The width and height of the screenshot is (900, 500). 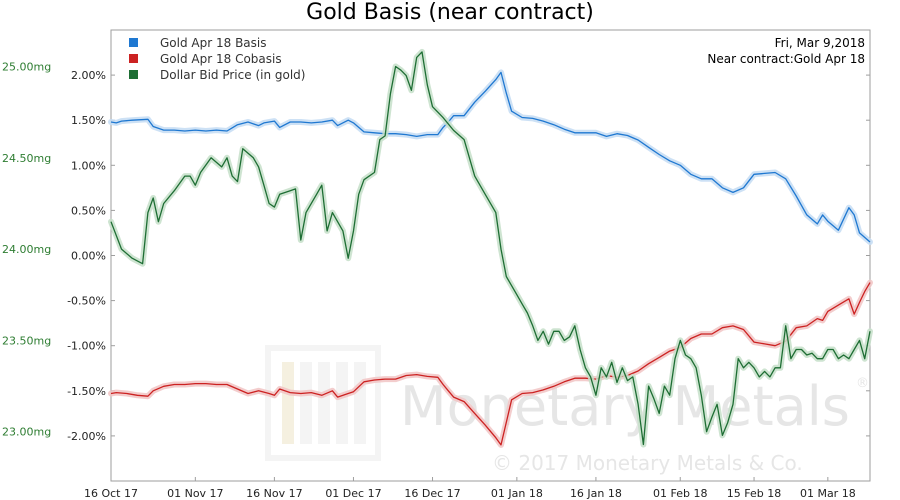 What do you see at coordinates (26, 158) in the screenshot?
I see `y-left-tick-label: 24.50mg` at bounding box center [26, 158].